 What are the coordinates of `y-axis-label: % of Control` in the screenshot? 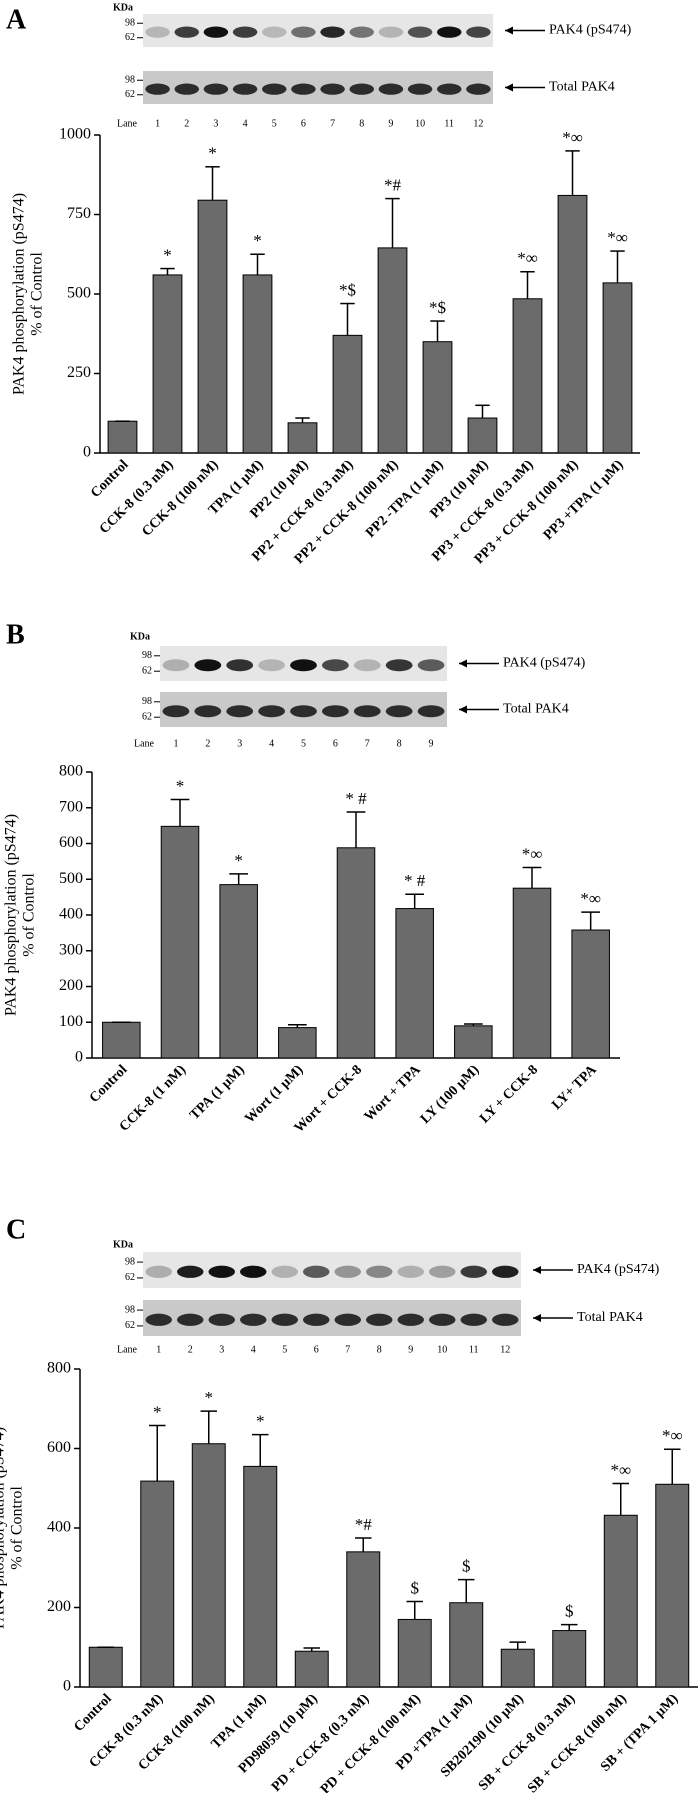 It's located at (17, 1528).